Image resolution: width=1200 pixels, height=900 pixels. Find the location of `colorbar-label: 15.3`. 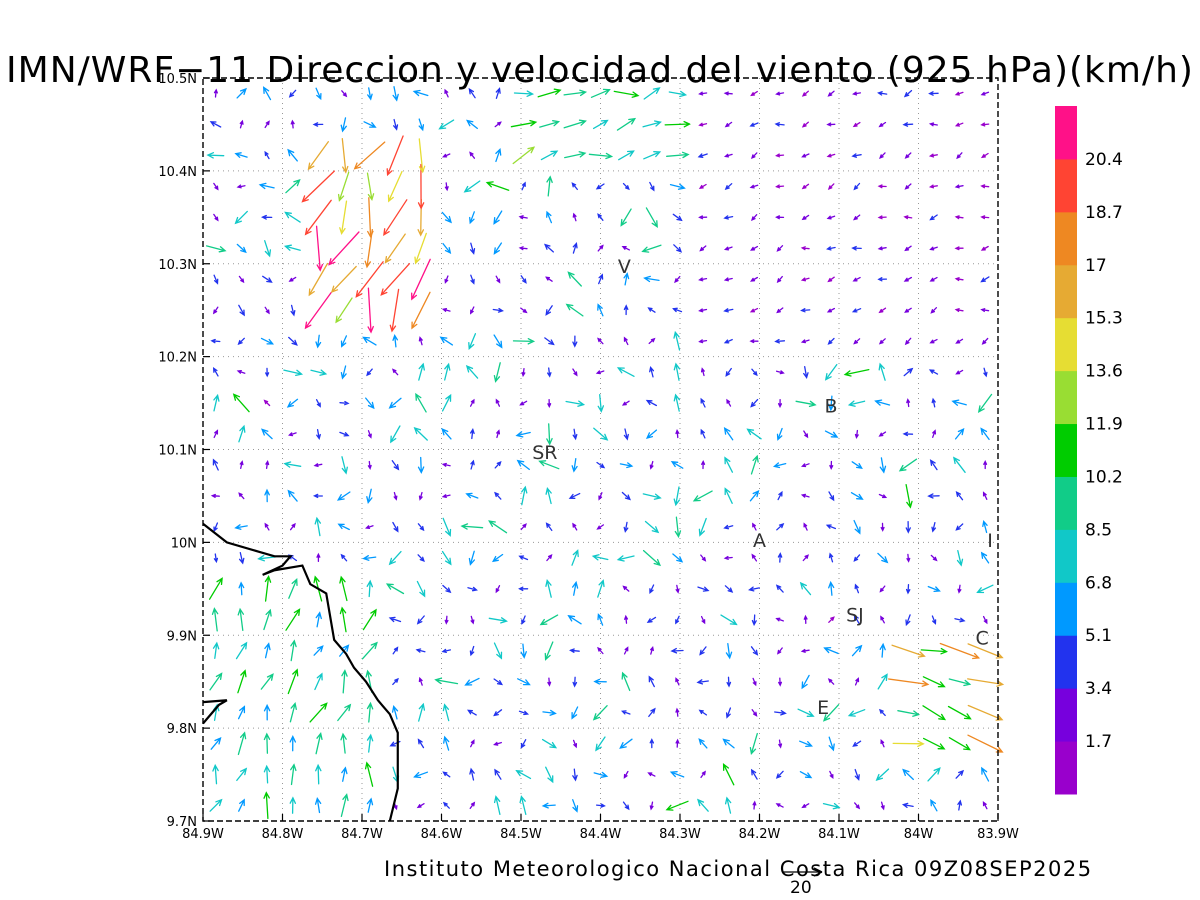

colorbar-label: 15.3 is located at coordinates (1104, 319).